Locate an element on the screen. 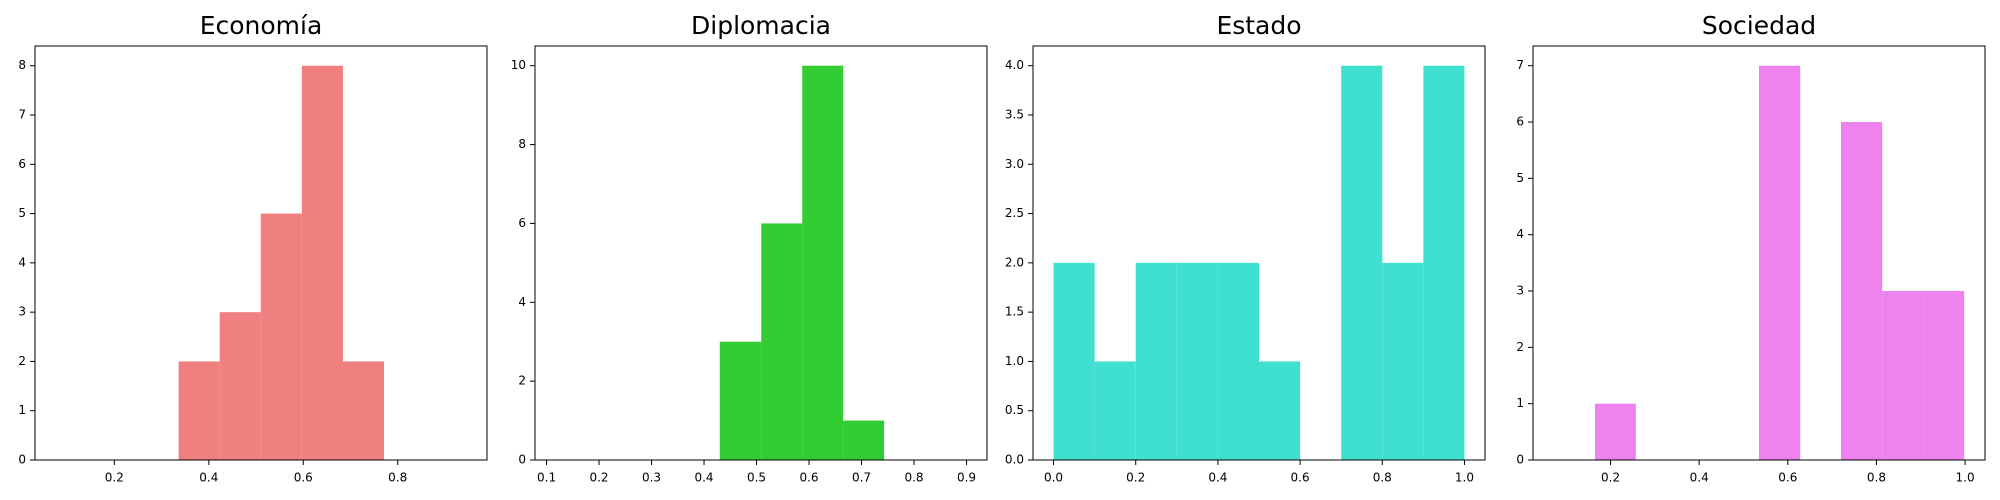 The height and width of the screenshot is (500, 2000). y-tick-label: 3.0 is located at coordinates (1014, 164).